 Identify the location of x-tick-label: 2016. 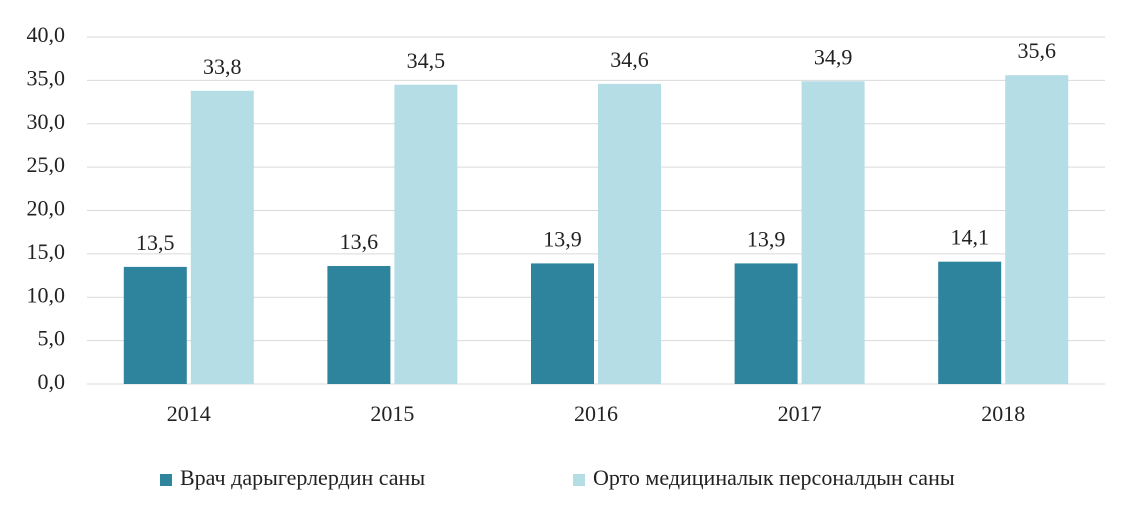
(596, 413).